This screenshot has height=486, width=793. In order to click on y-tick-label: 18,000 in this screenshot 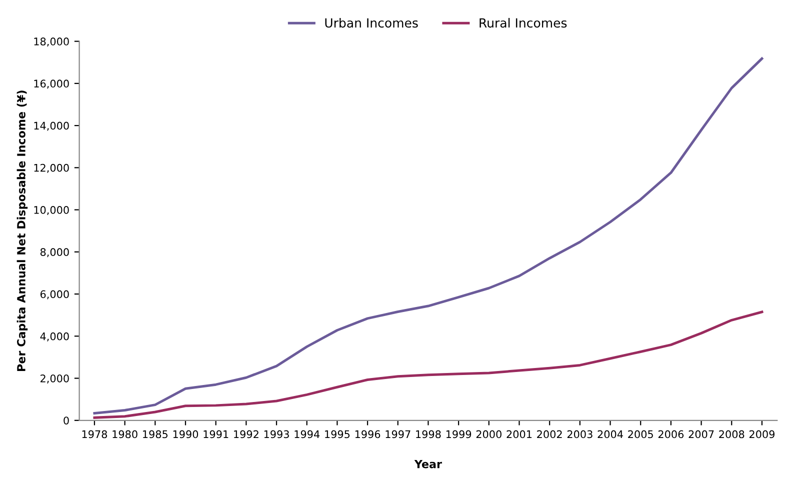, I will do `click(51, 42)`.